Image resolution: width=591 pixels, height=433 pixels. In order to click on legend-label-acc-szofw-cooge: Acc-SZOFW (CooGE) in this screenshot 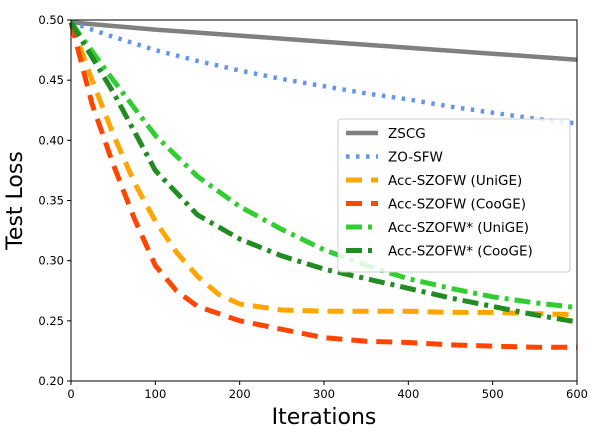, I will do `click(457, 205)`.